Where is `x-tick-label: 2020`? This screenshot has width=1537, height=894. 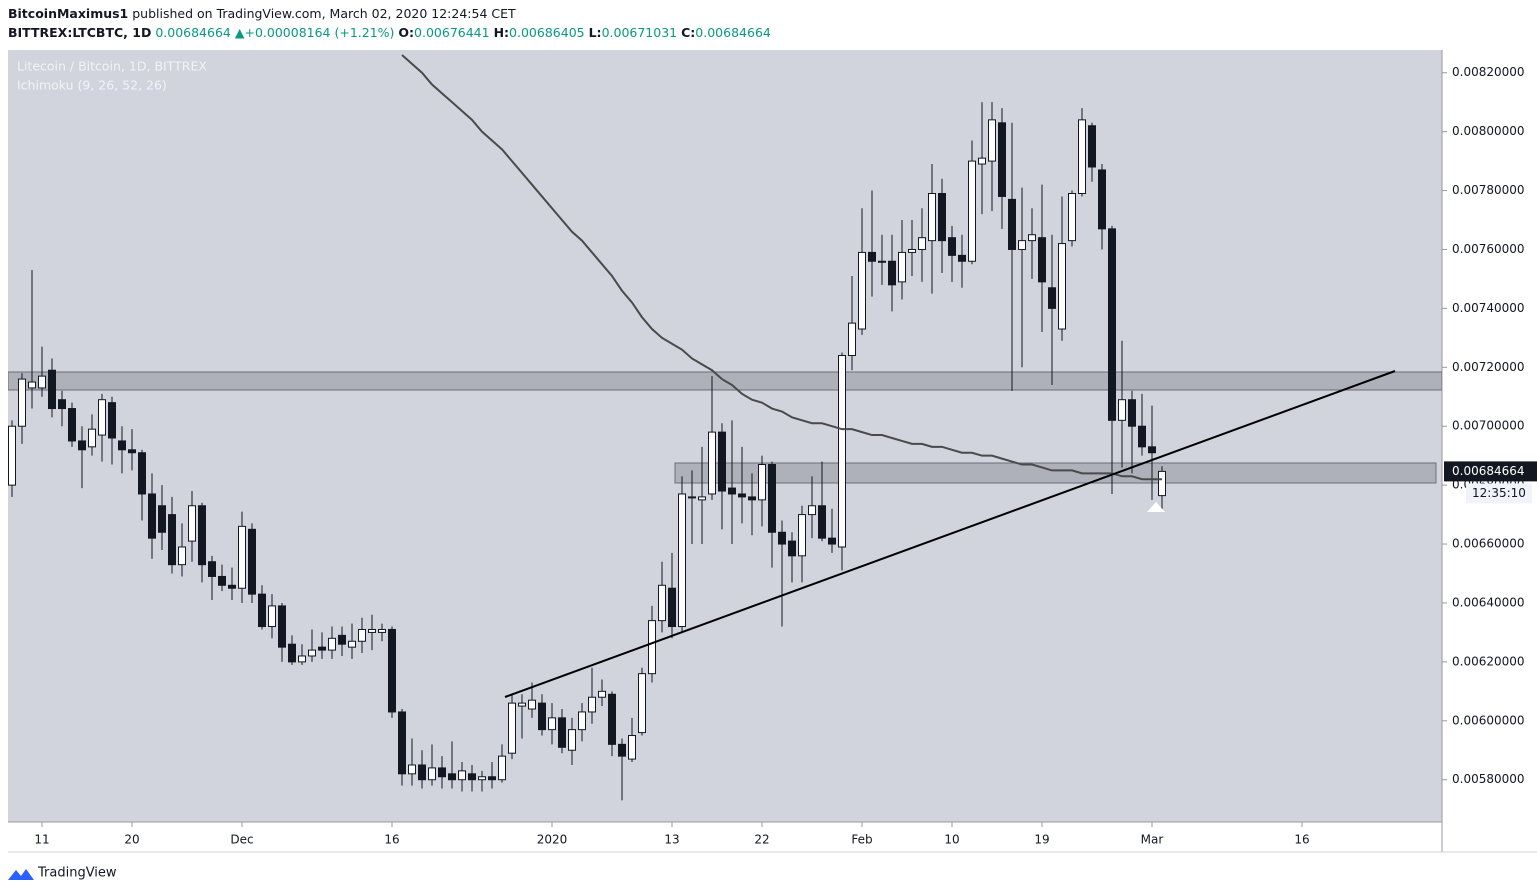
x-tick-label: 2020 is located at coordinates (552, 840).